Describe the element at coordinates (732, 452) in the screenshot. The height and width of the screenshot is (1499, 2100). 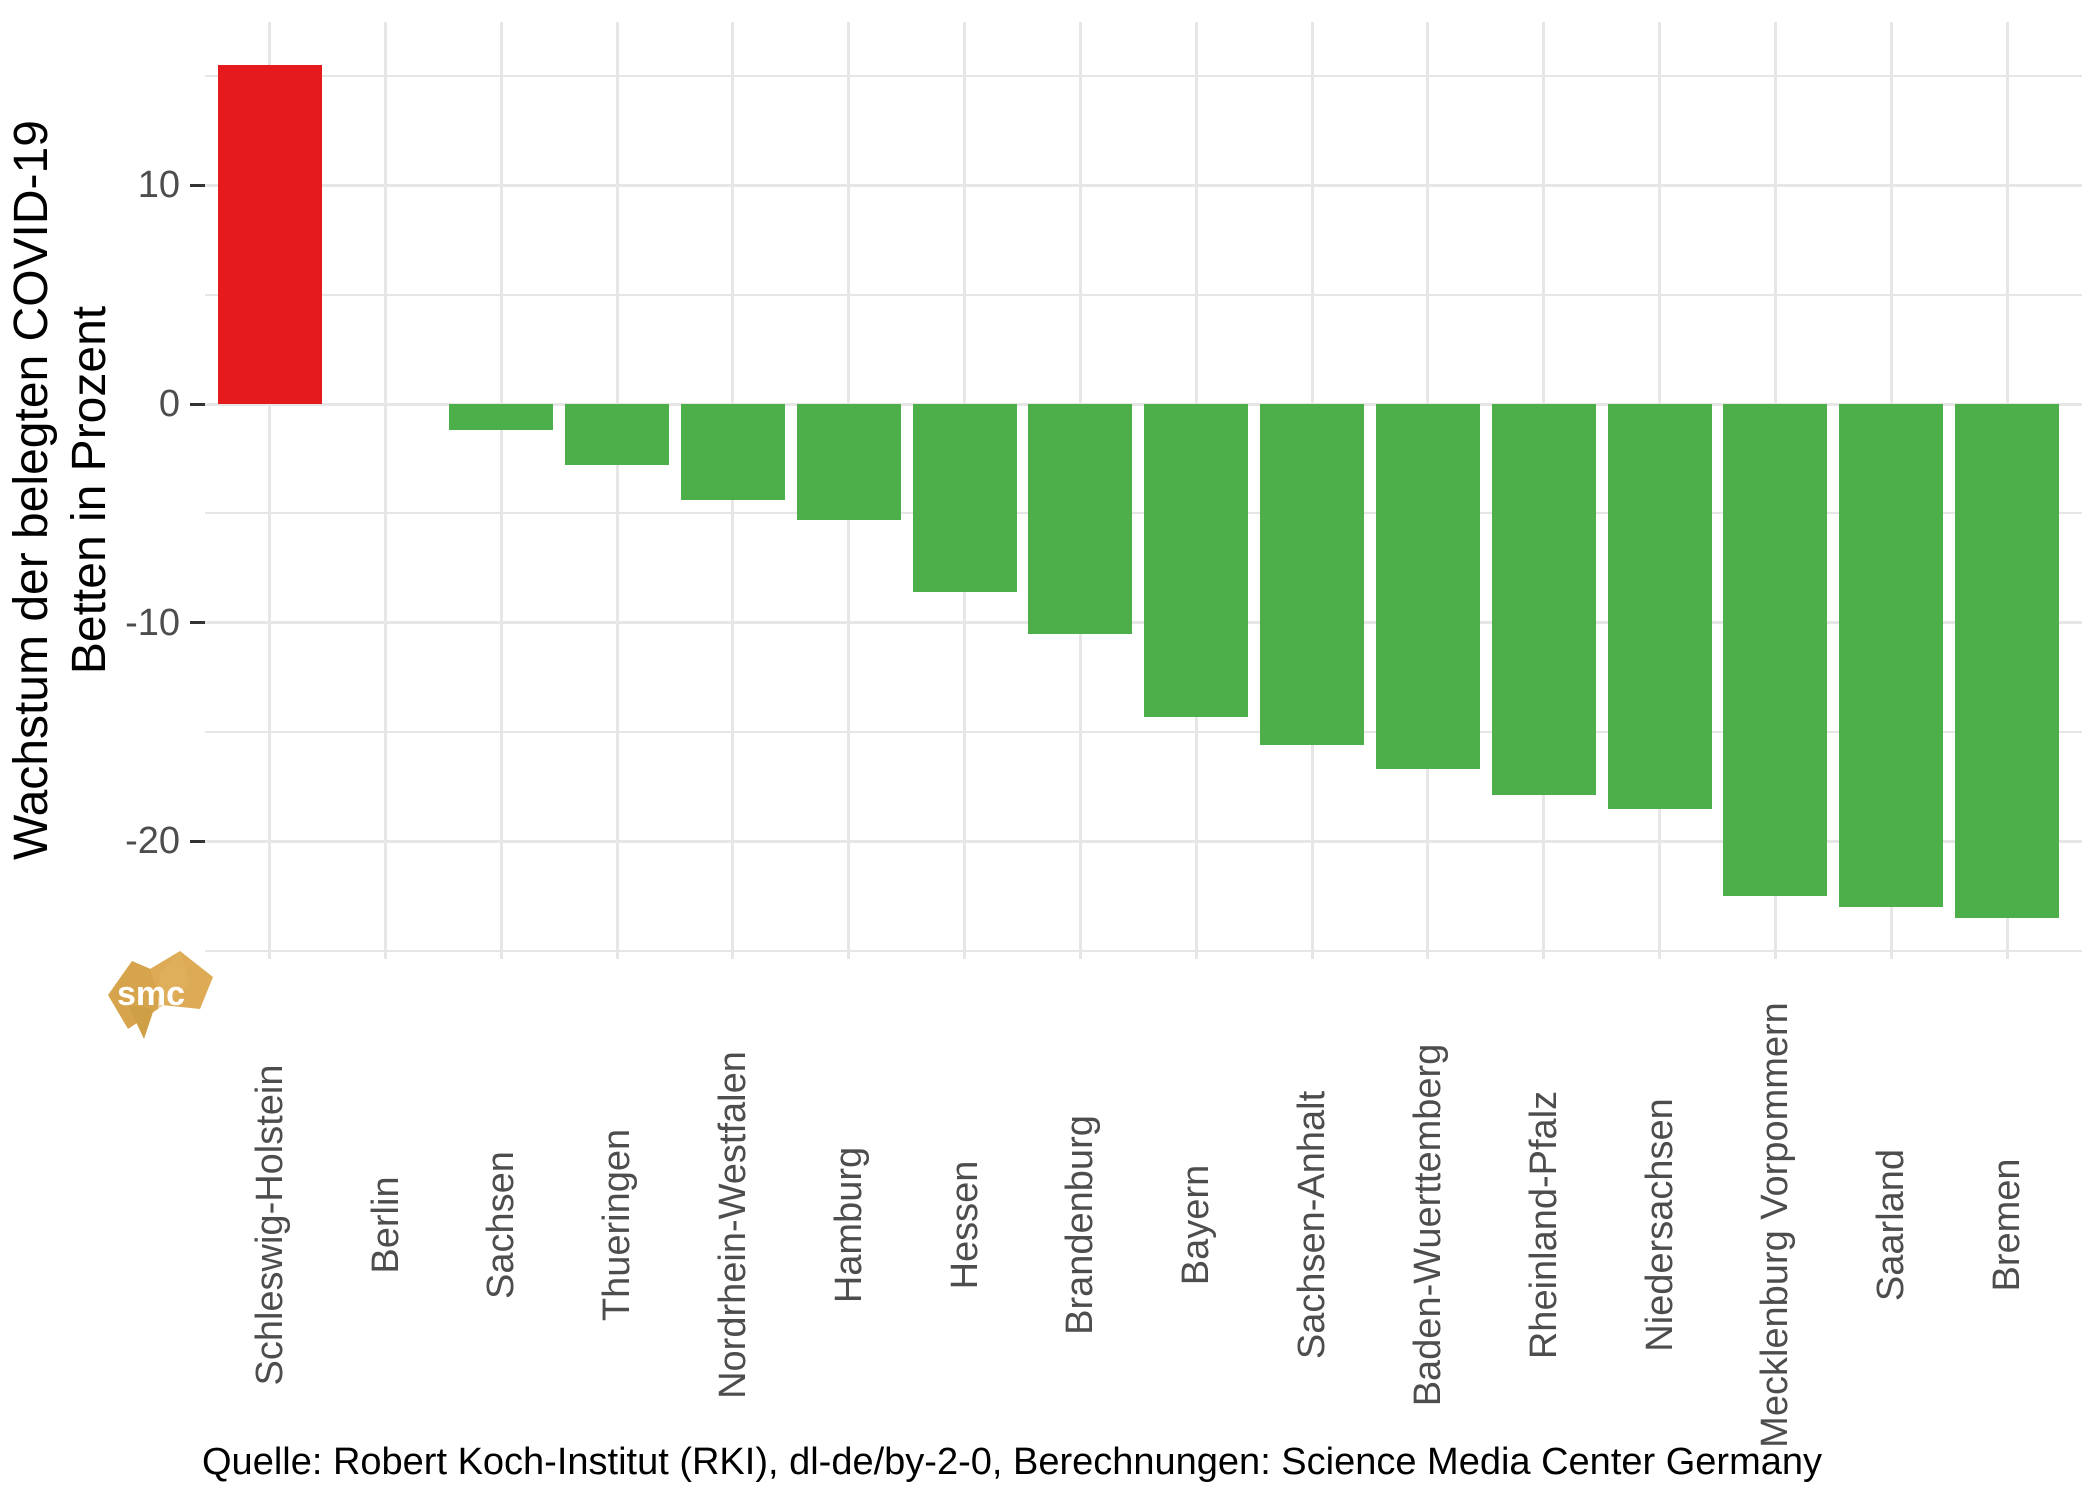
I see `bar-nordrhein-westfalen` at that location.